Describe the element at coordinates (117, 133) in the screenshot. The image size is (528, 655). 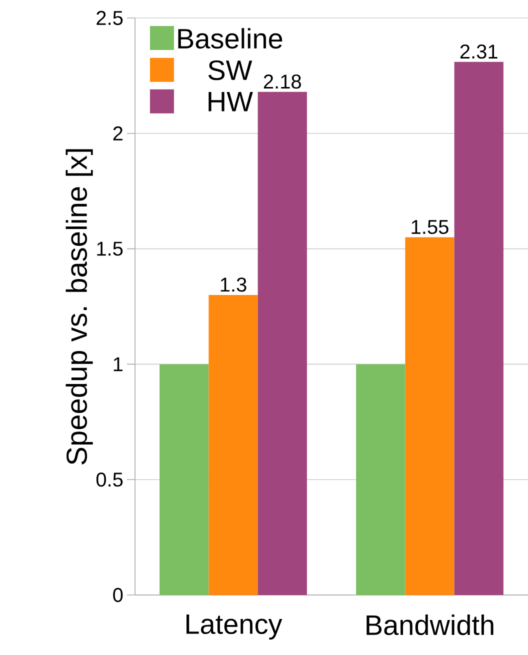
I see `y-tick-label: 2` at that location.